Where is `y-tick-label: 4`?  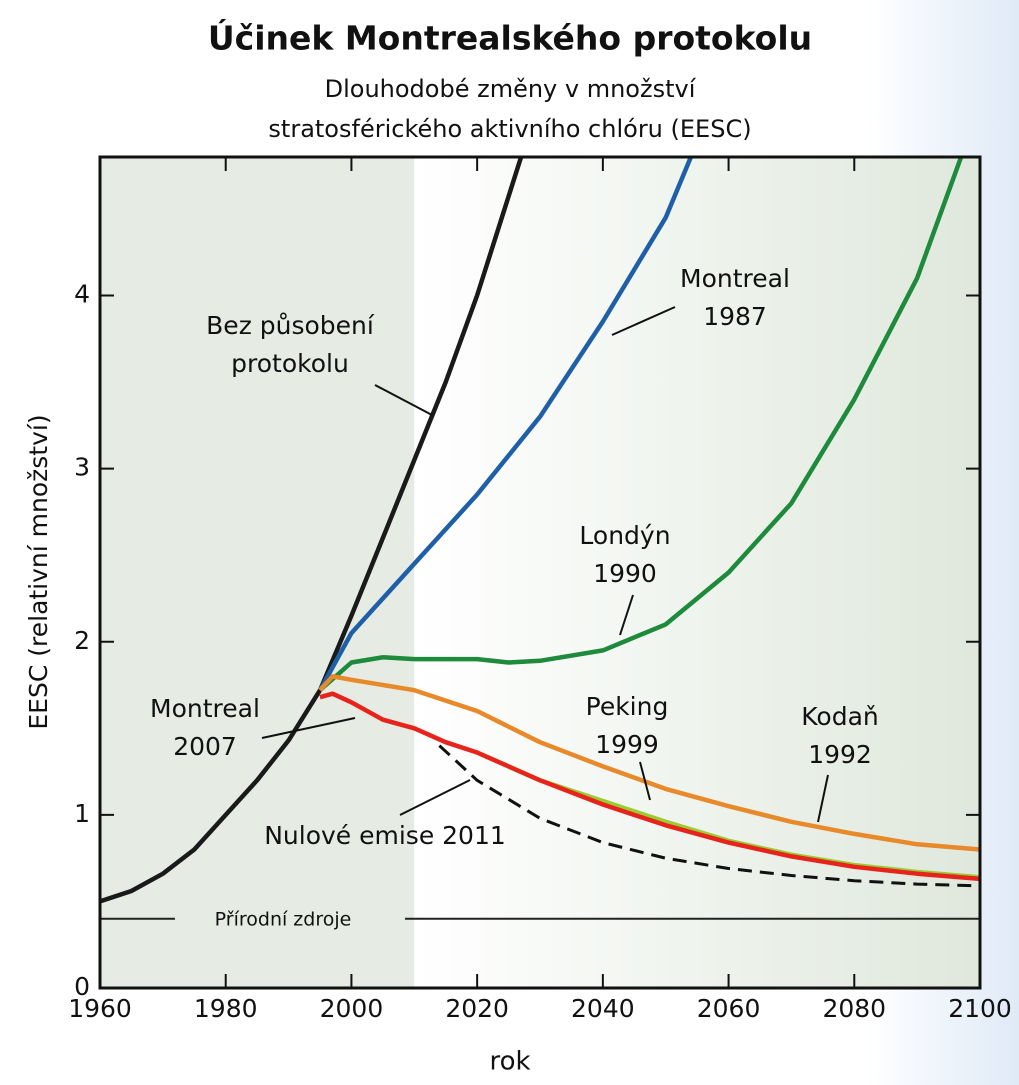 y-tick-label: 4 is located at coordinates (82, 294).